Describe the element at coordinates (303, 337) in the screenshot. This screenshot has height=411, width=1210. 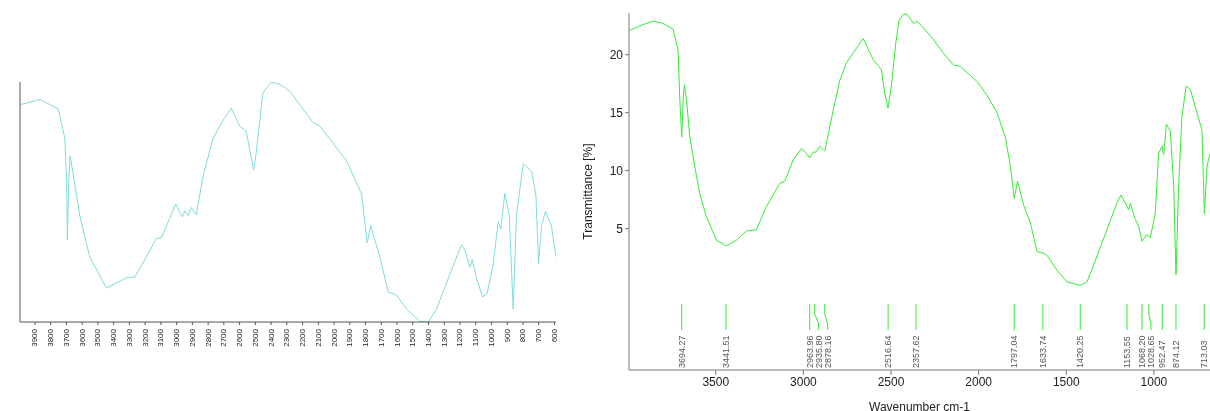
I see `x-tick-label: 2200` at that location.